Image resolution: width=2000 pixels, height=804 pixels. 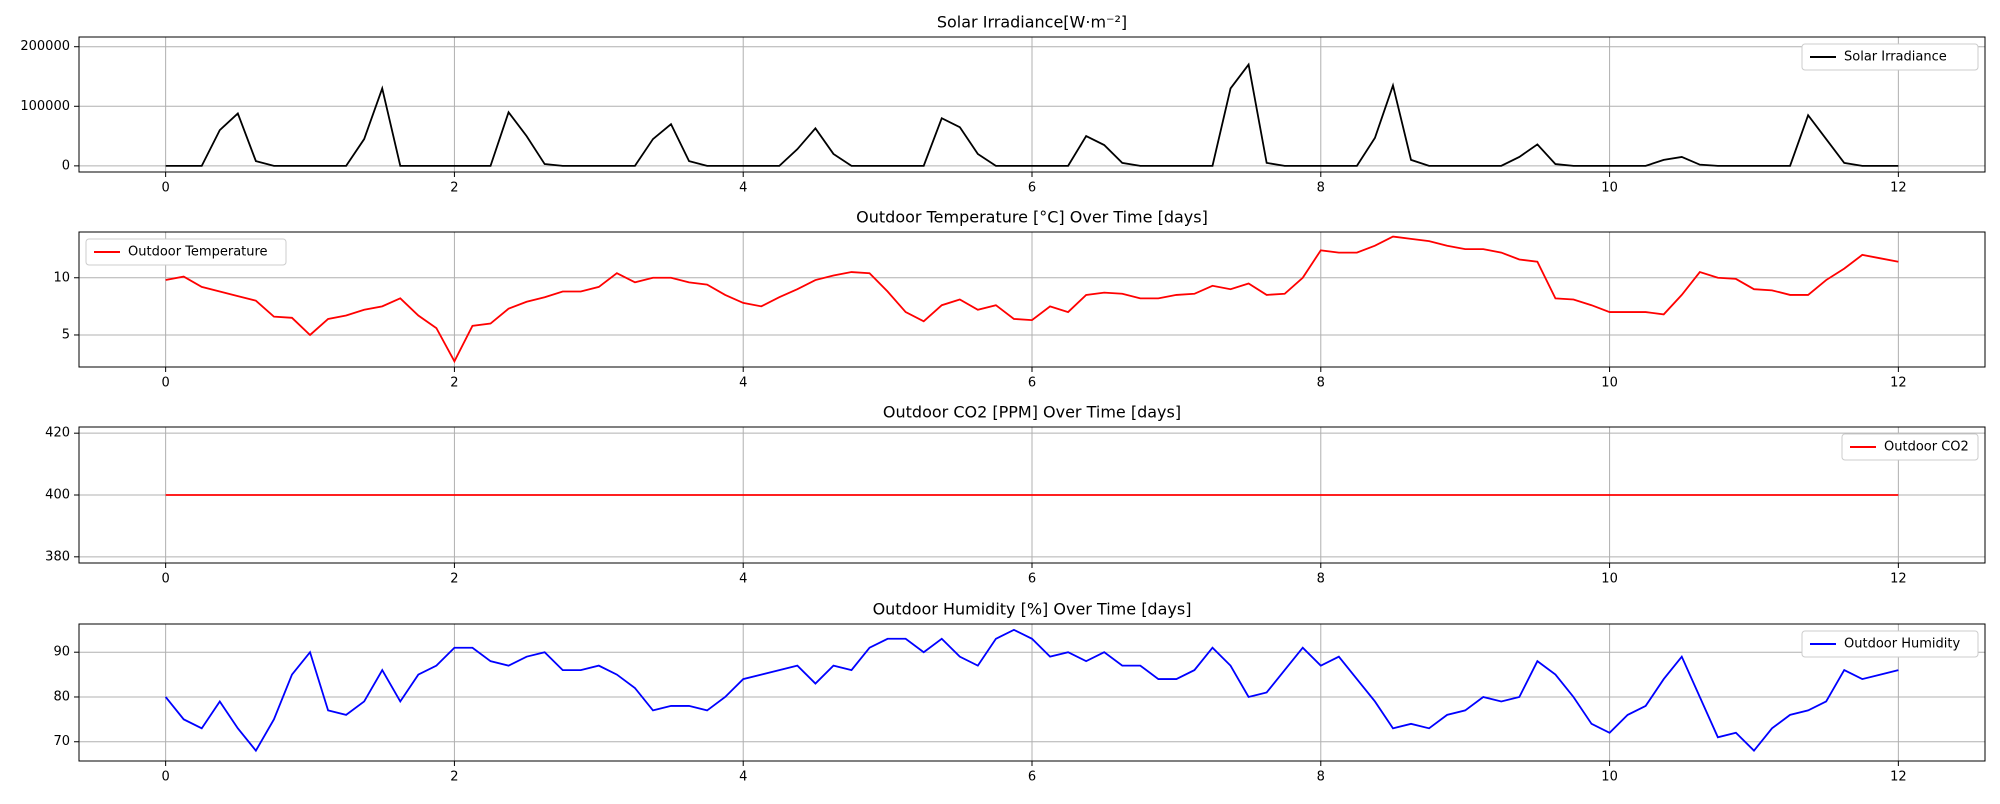 I want to click on legend-label: Solar Irradiance, so click(x=1895, y=57).